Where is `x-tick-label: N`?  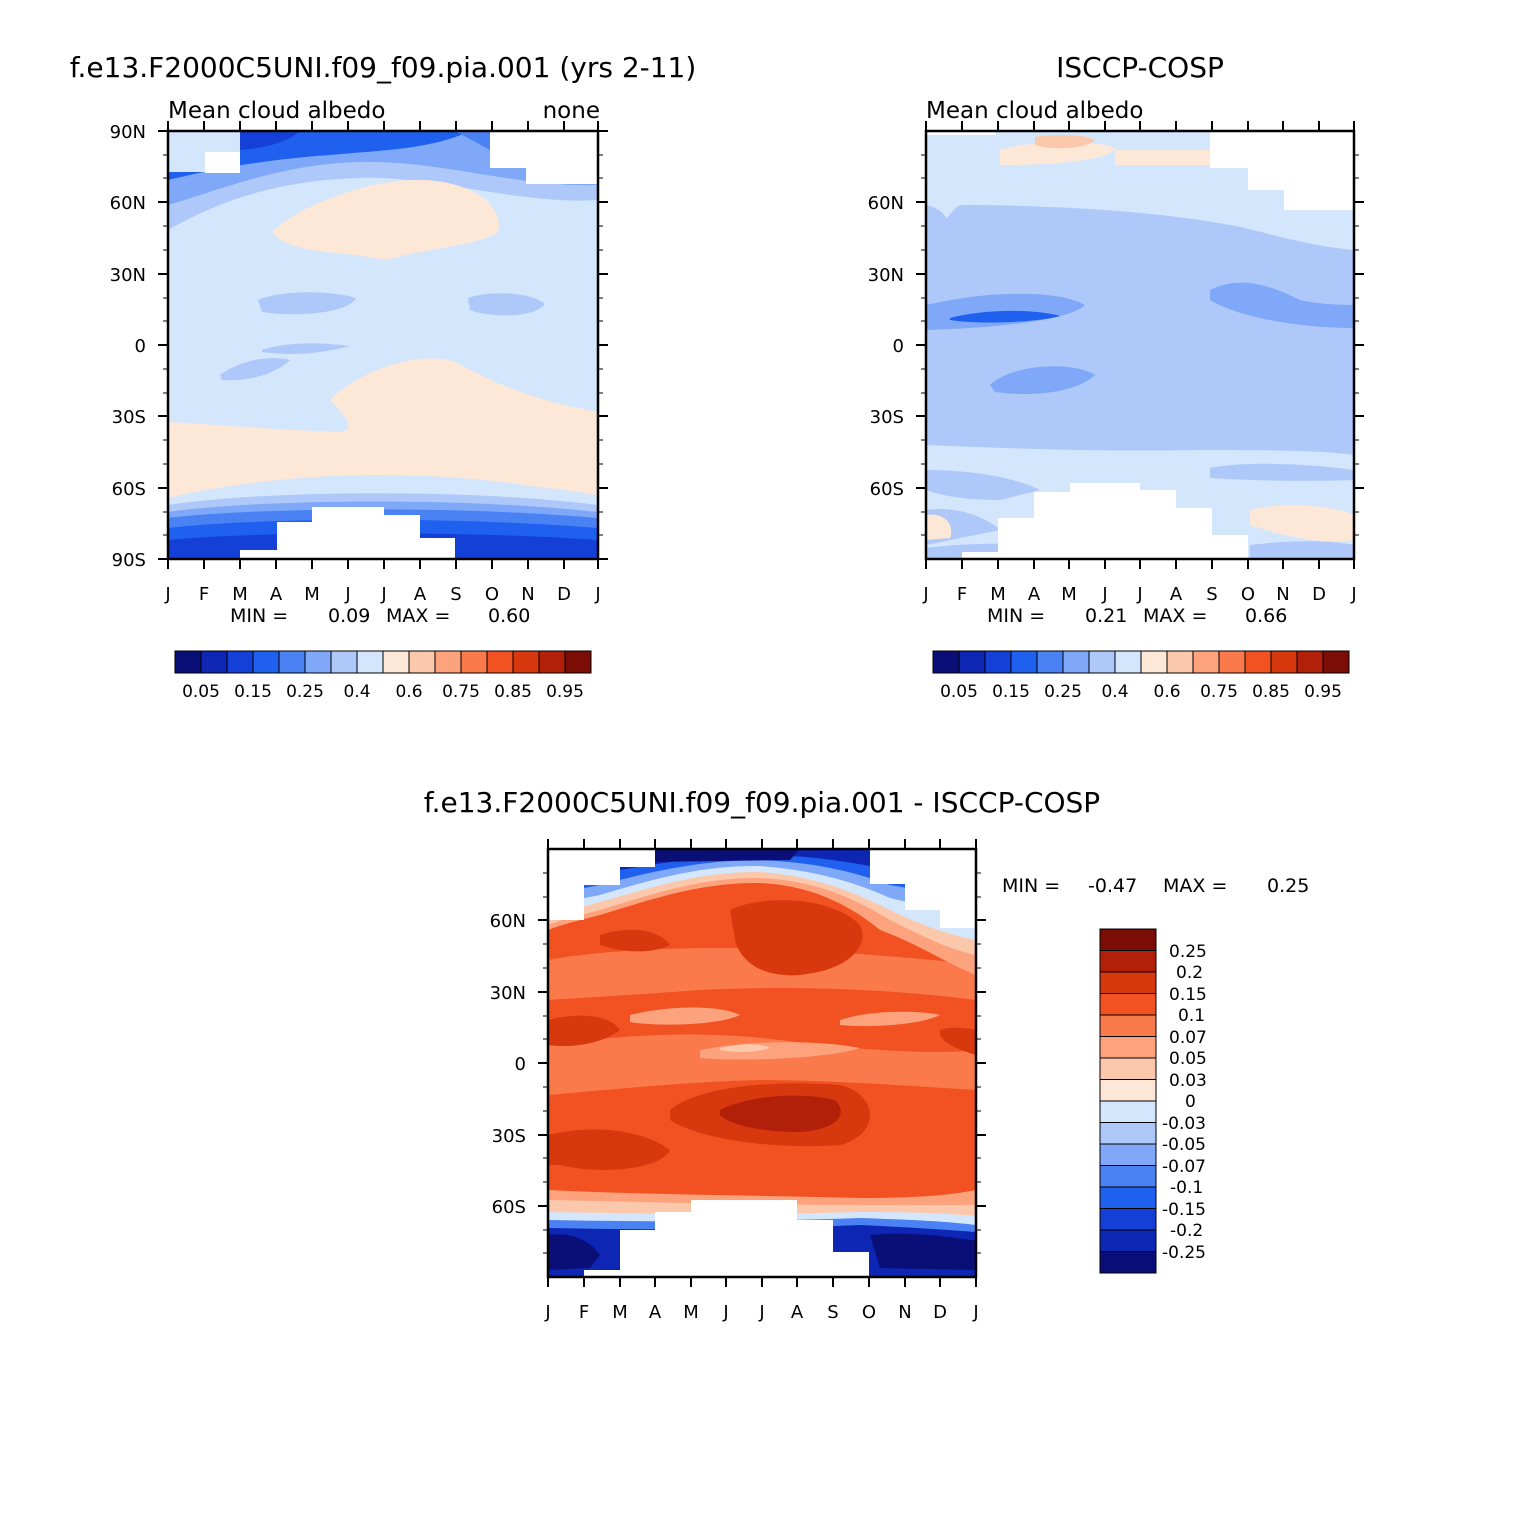
x-tick-label: N is located at coordinates (904, 1312).